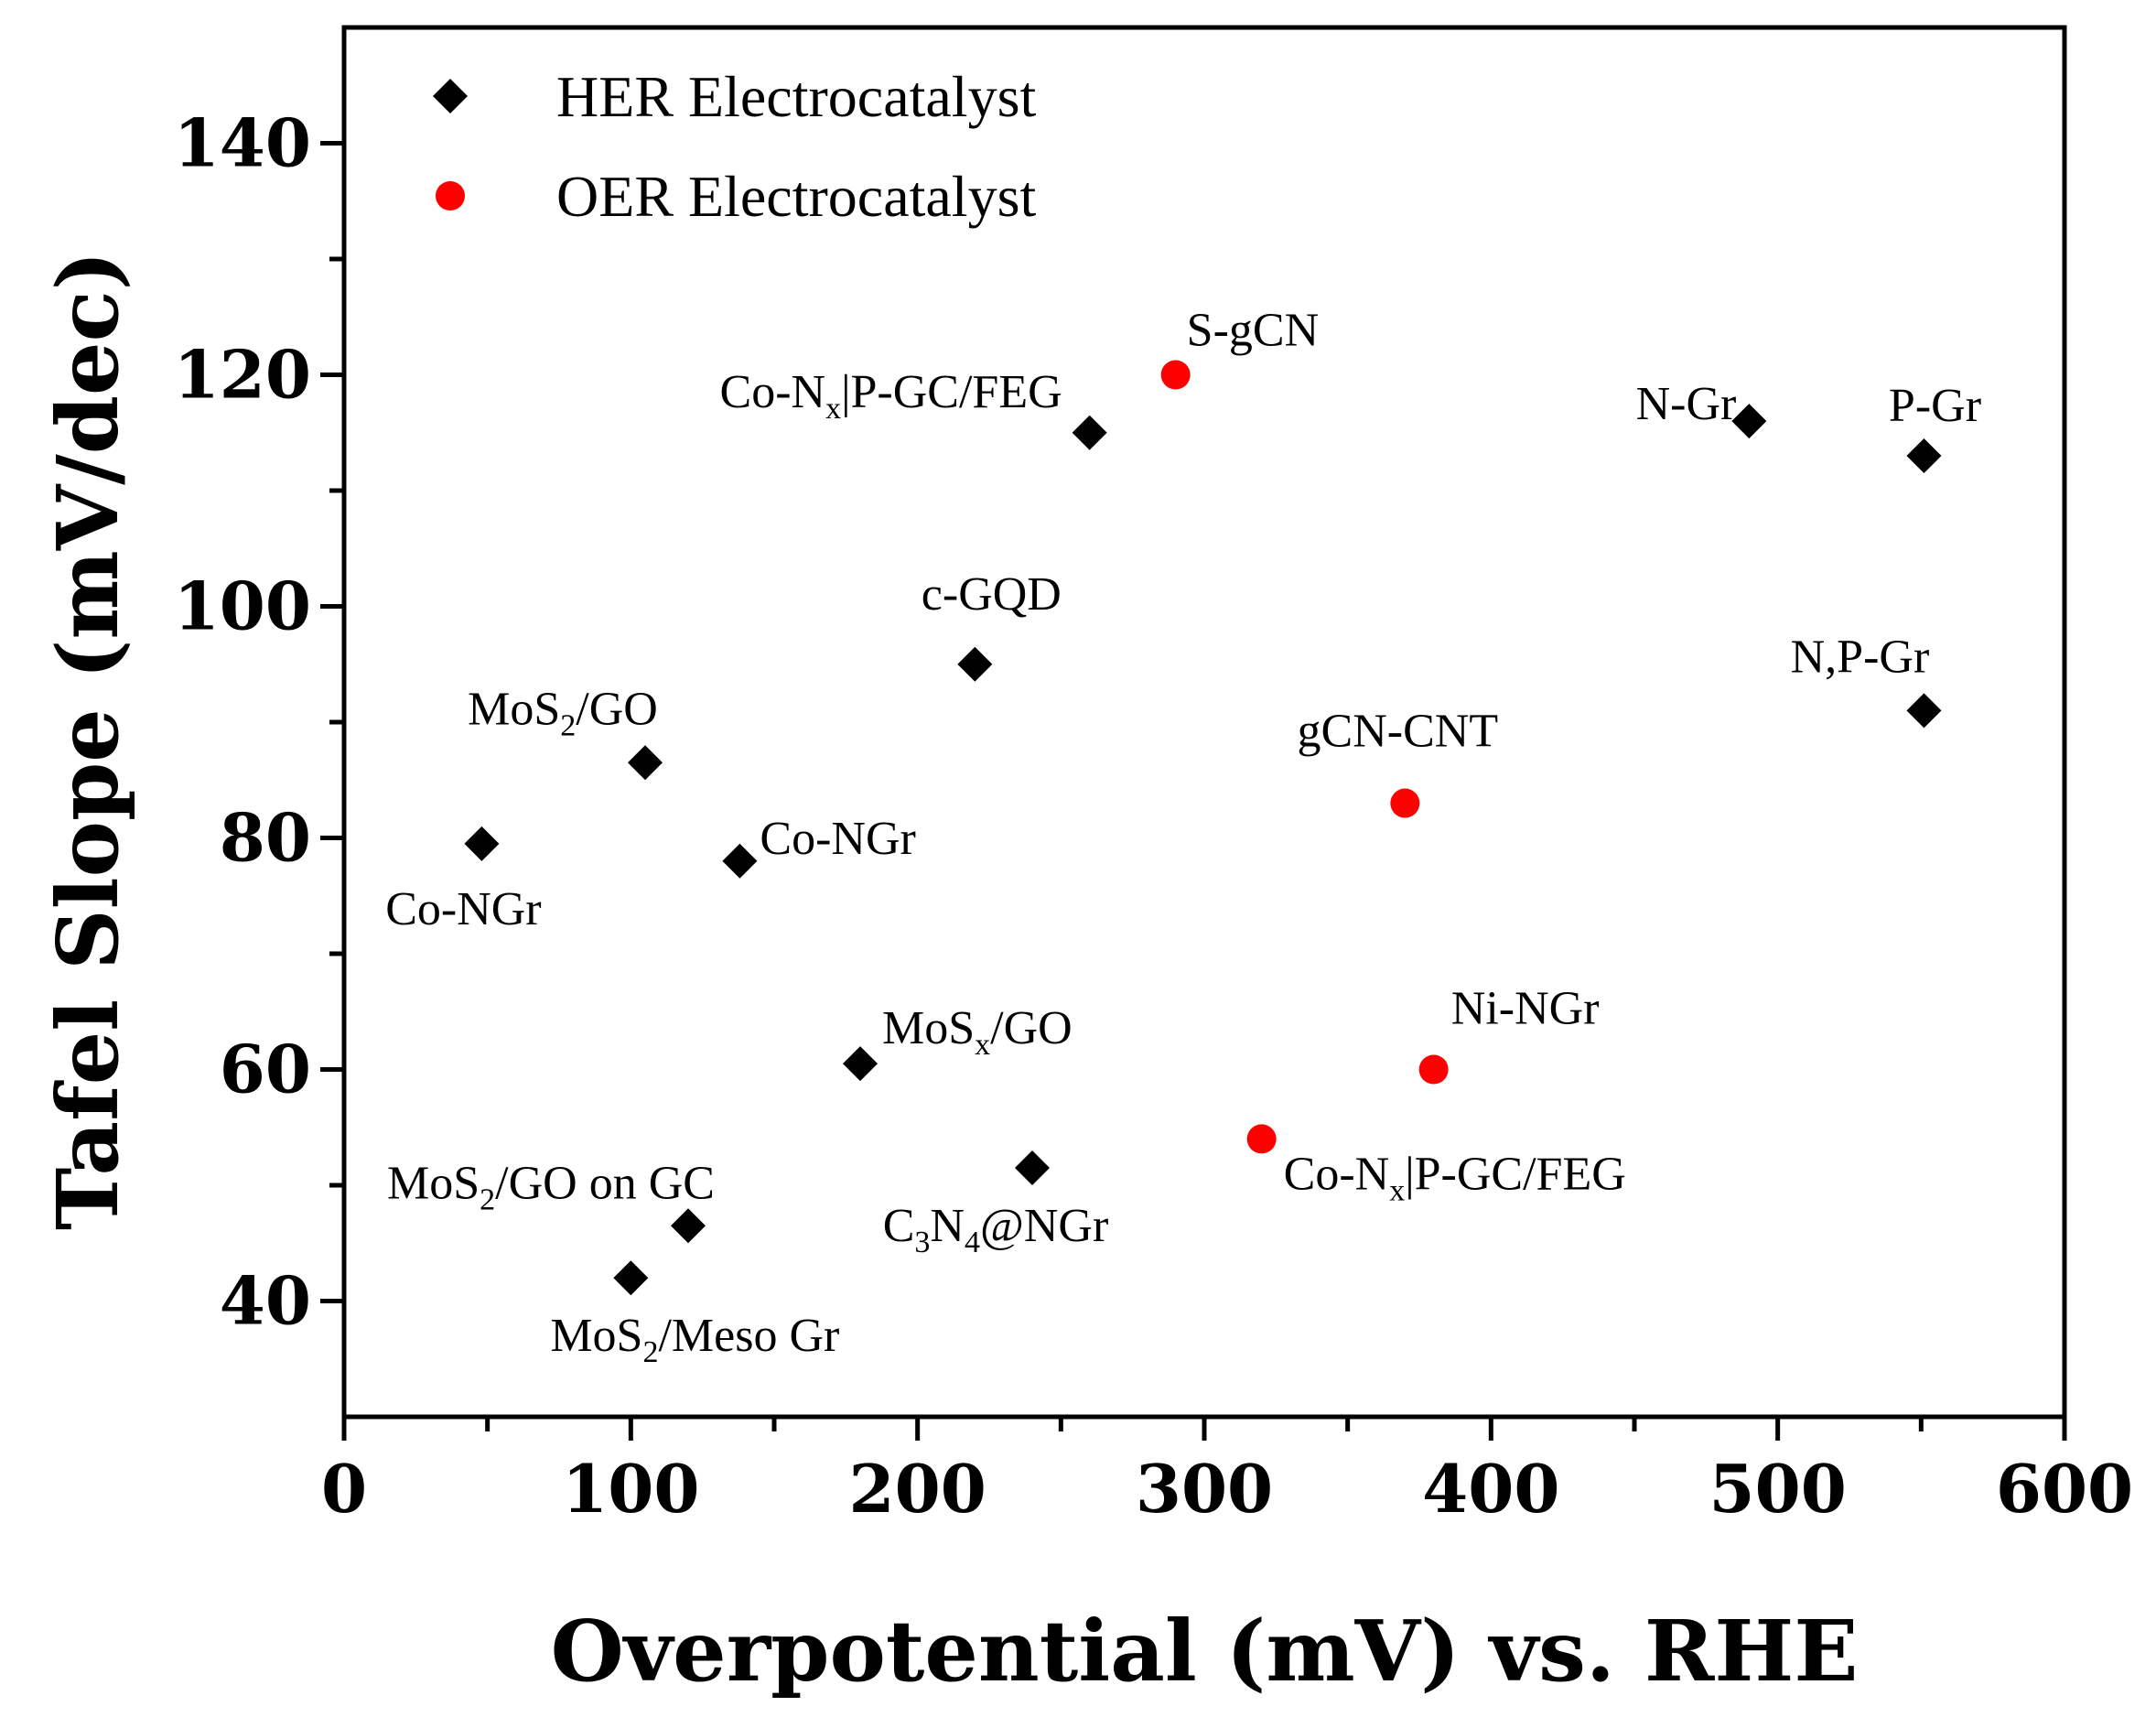 Image resolution: width=2156 pixels, height=1728 pixels. I want to click on data-label: MoSx/GO, so click(978, 1032).